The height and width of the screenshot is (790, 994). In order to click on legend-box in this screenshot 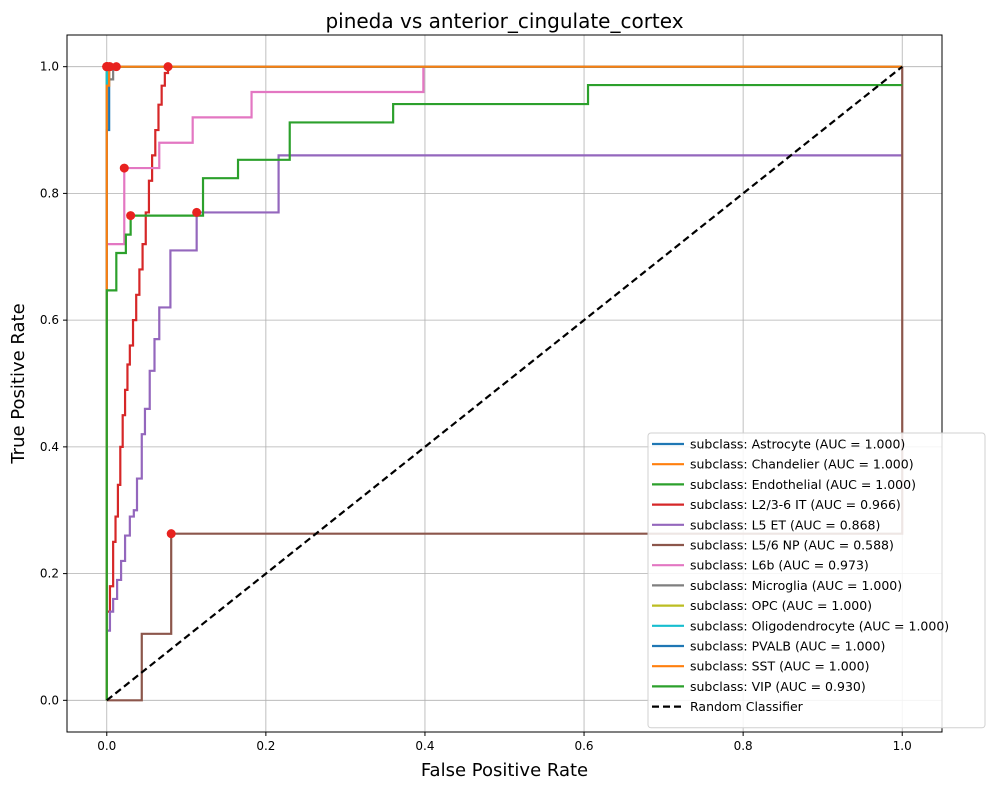, I will do `click(816, 580)`.